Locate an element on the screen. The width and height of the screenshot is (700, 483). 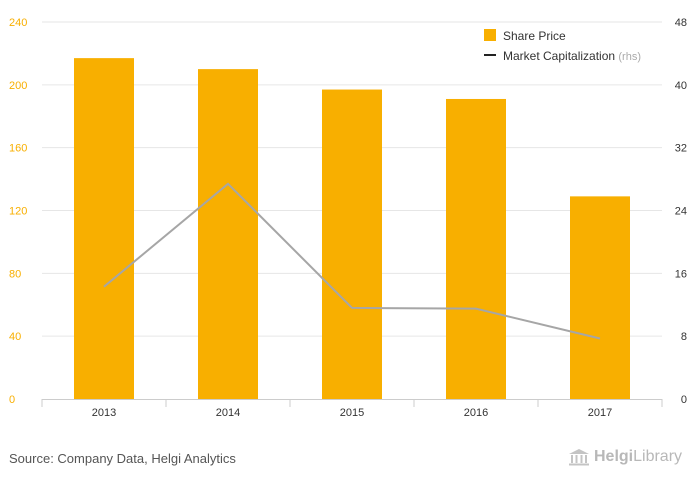
brand-name-bold: Helgi is located at coordinates (614, 456).